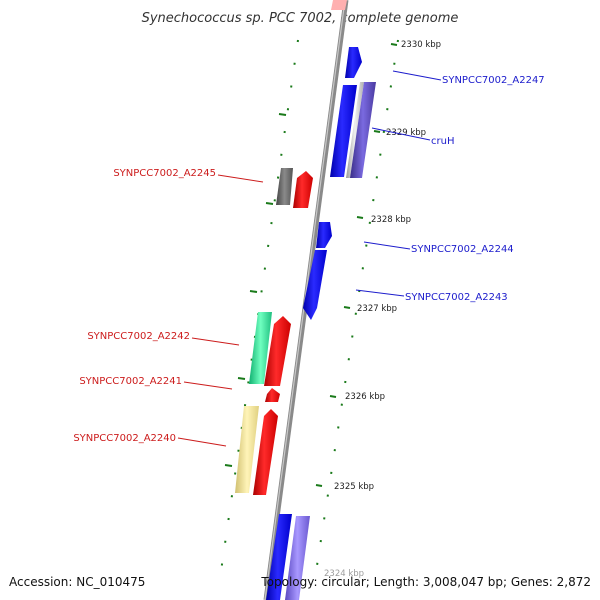 The height and width of the screenshot is (600, 600). What do you see at coordinates (138, 336) in the screenshot?
I see `gene-label-reverse: SYNPCC7002_A2242` at bounding box center [138, 336].